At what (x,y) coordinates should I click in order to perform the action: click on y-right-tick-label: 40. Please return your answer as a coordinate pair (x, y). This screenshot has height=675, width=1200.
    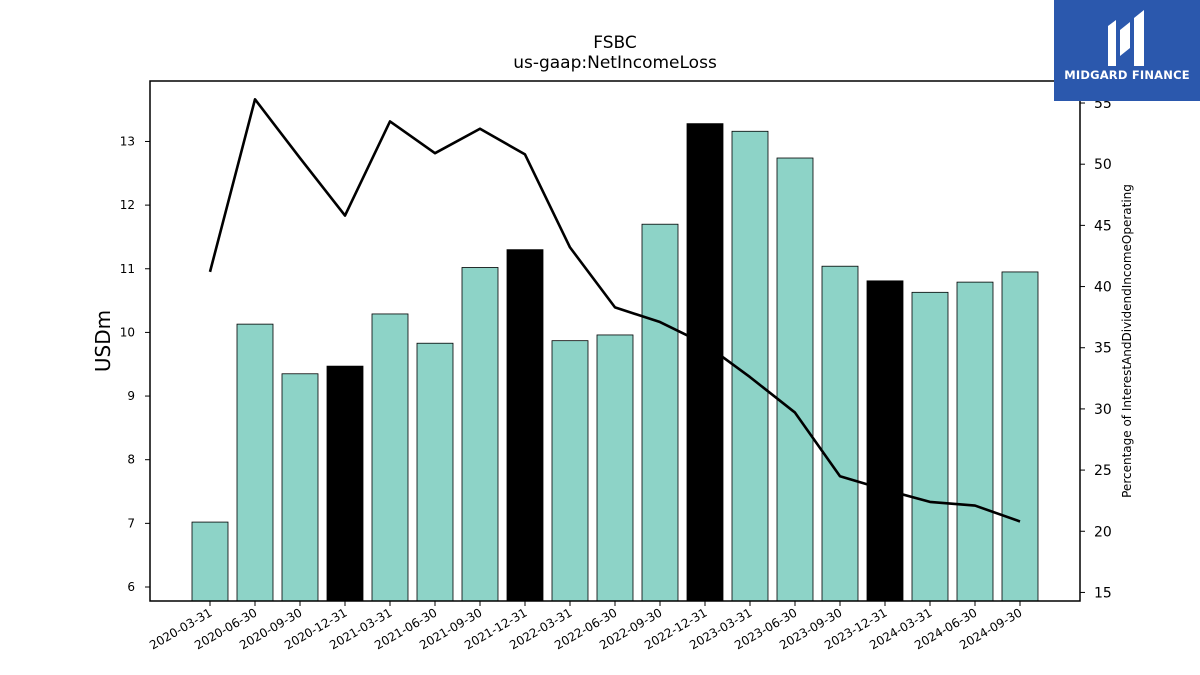
    Looking at the image, I should click on (1103, 288).